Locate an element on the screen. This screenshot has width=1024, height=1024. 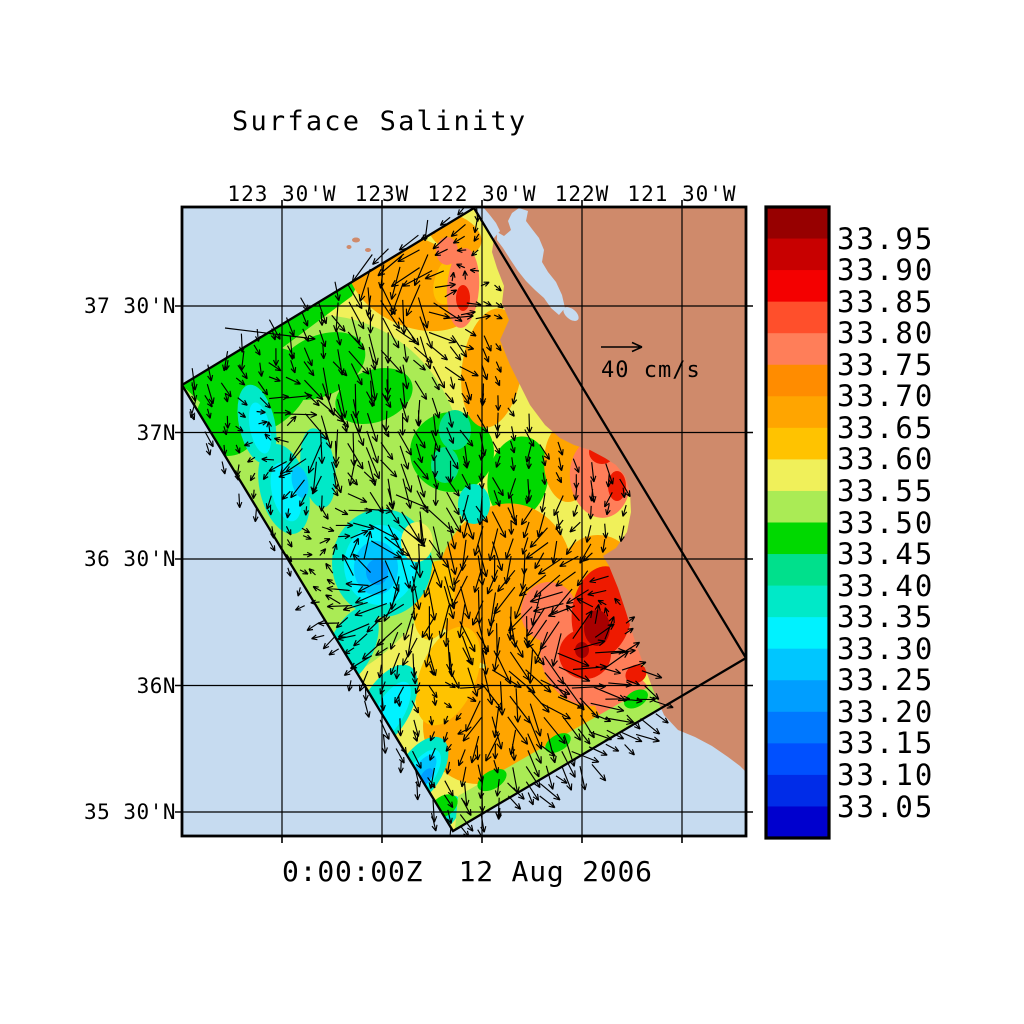
colorbar-tick-label: 33.10 is located at coordinates (886, 774).